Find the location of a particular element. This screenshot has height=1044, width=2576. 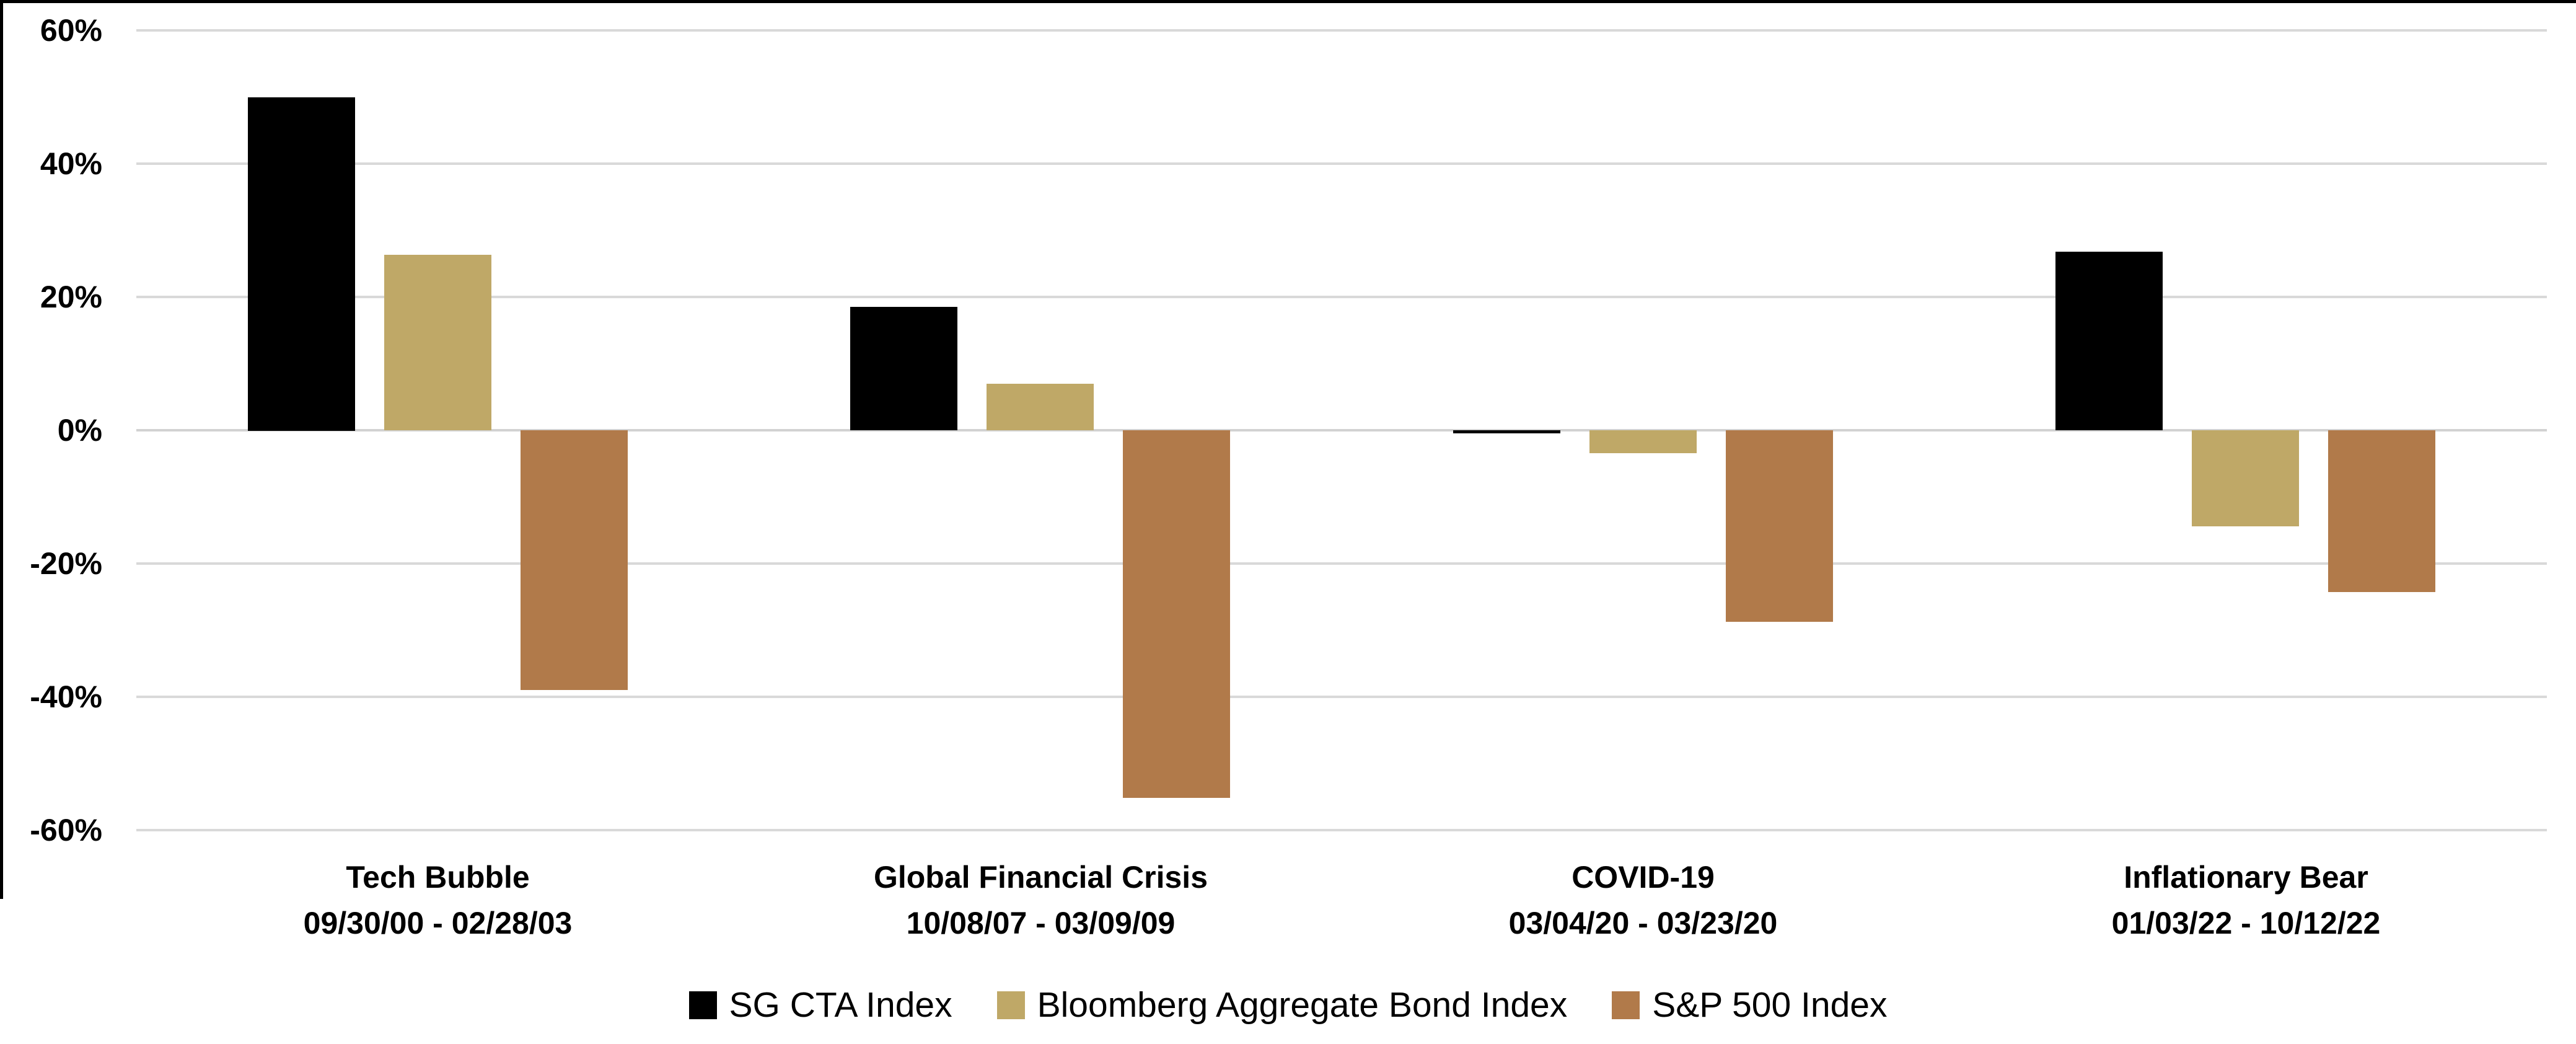

category-label-covid-19: COVID-19 03/04/20 - 03/23/20 is located at coordinates (1644, 900).